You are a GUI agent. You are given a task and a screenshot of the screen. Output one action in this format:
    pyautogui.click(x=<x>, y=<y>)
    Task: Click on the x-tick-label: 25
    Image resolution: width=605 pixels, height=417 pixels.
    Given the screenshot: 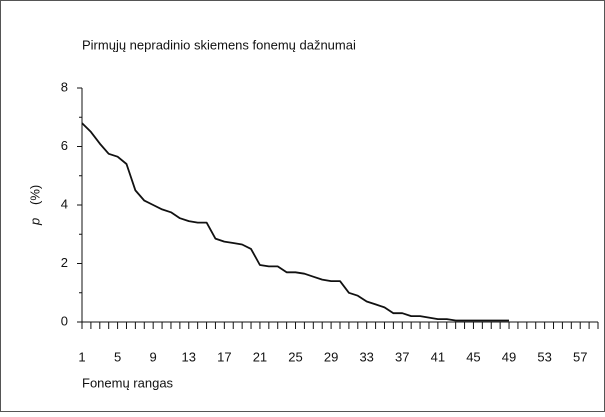 What is the action you would take?
    pyautogui.click(x=295, y=356)
    